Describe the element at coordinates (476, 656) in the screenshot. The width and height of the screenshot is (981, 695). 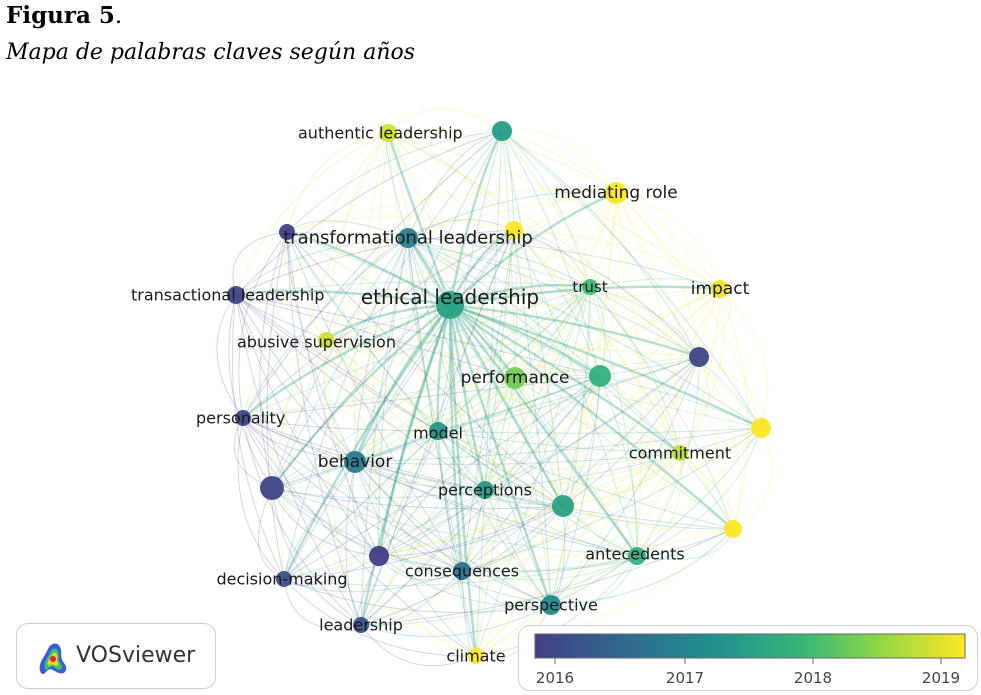
I see `node-climate` at that location.